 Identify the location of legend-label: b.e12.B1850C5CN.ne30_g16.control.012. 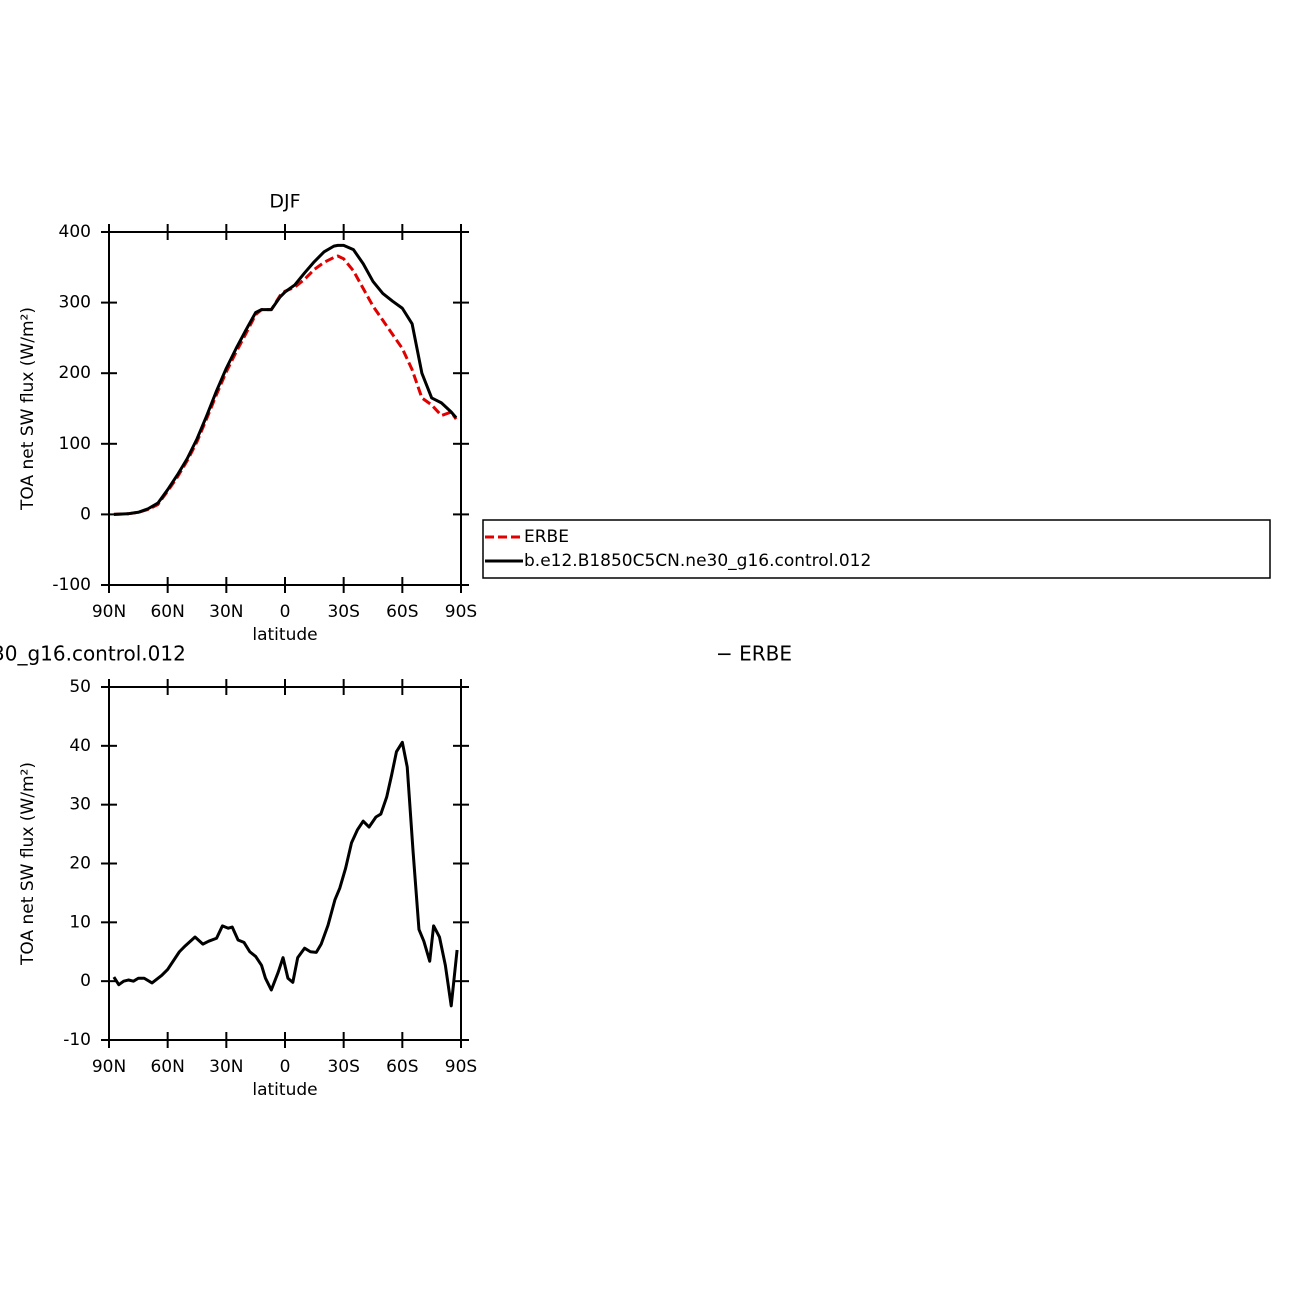
(697, 561).